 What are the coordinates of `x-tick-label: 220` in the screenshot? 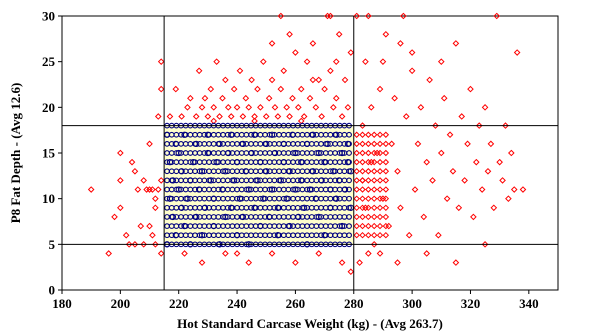 It's located at (179, 303).